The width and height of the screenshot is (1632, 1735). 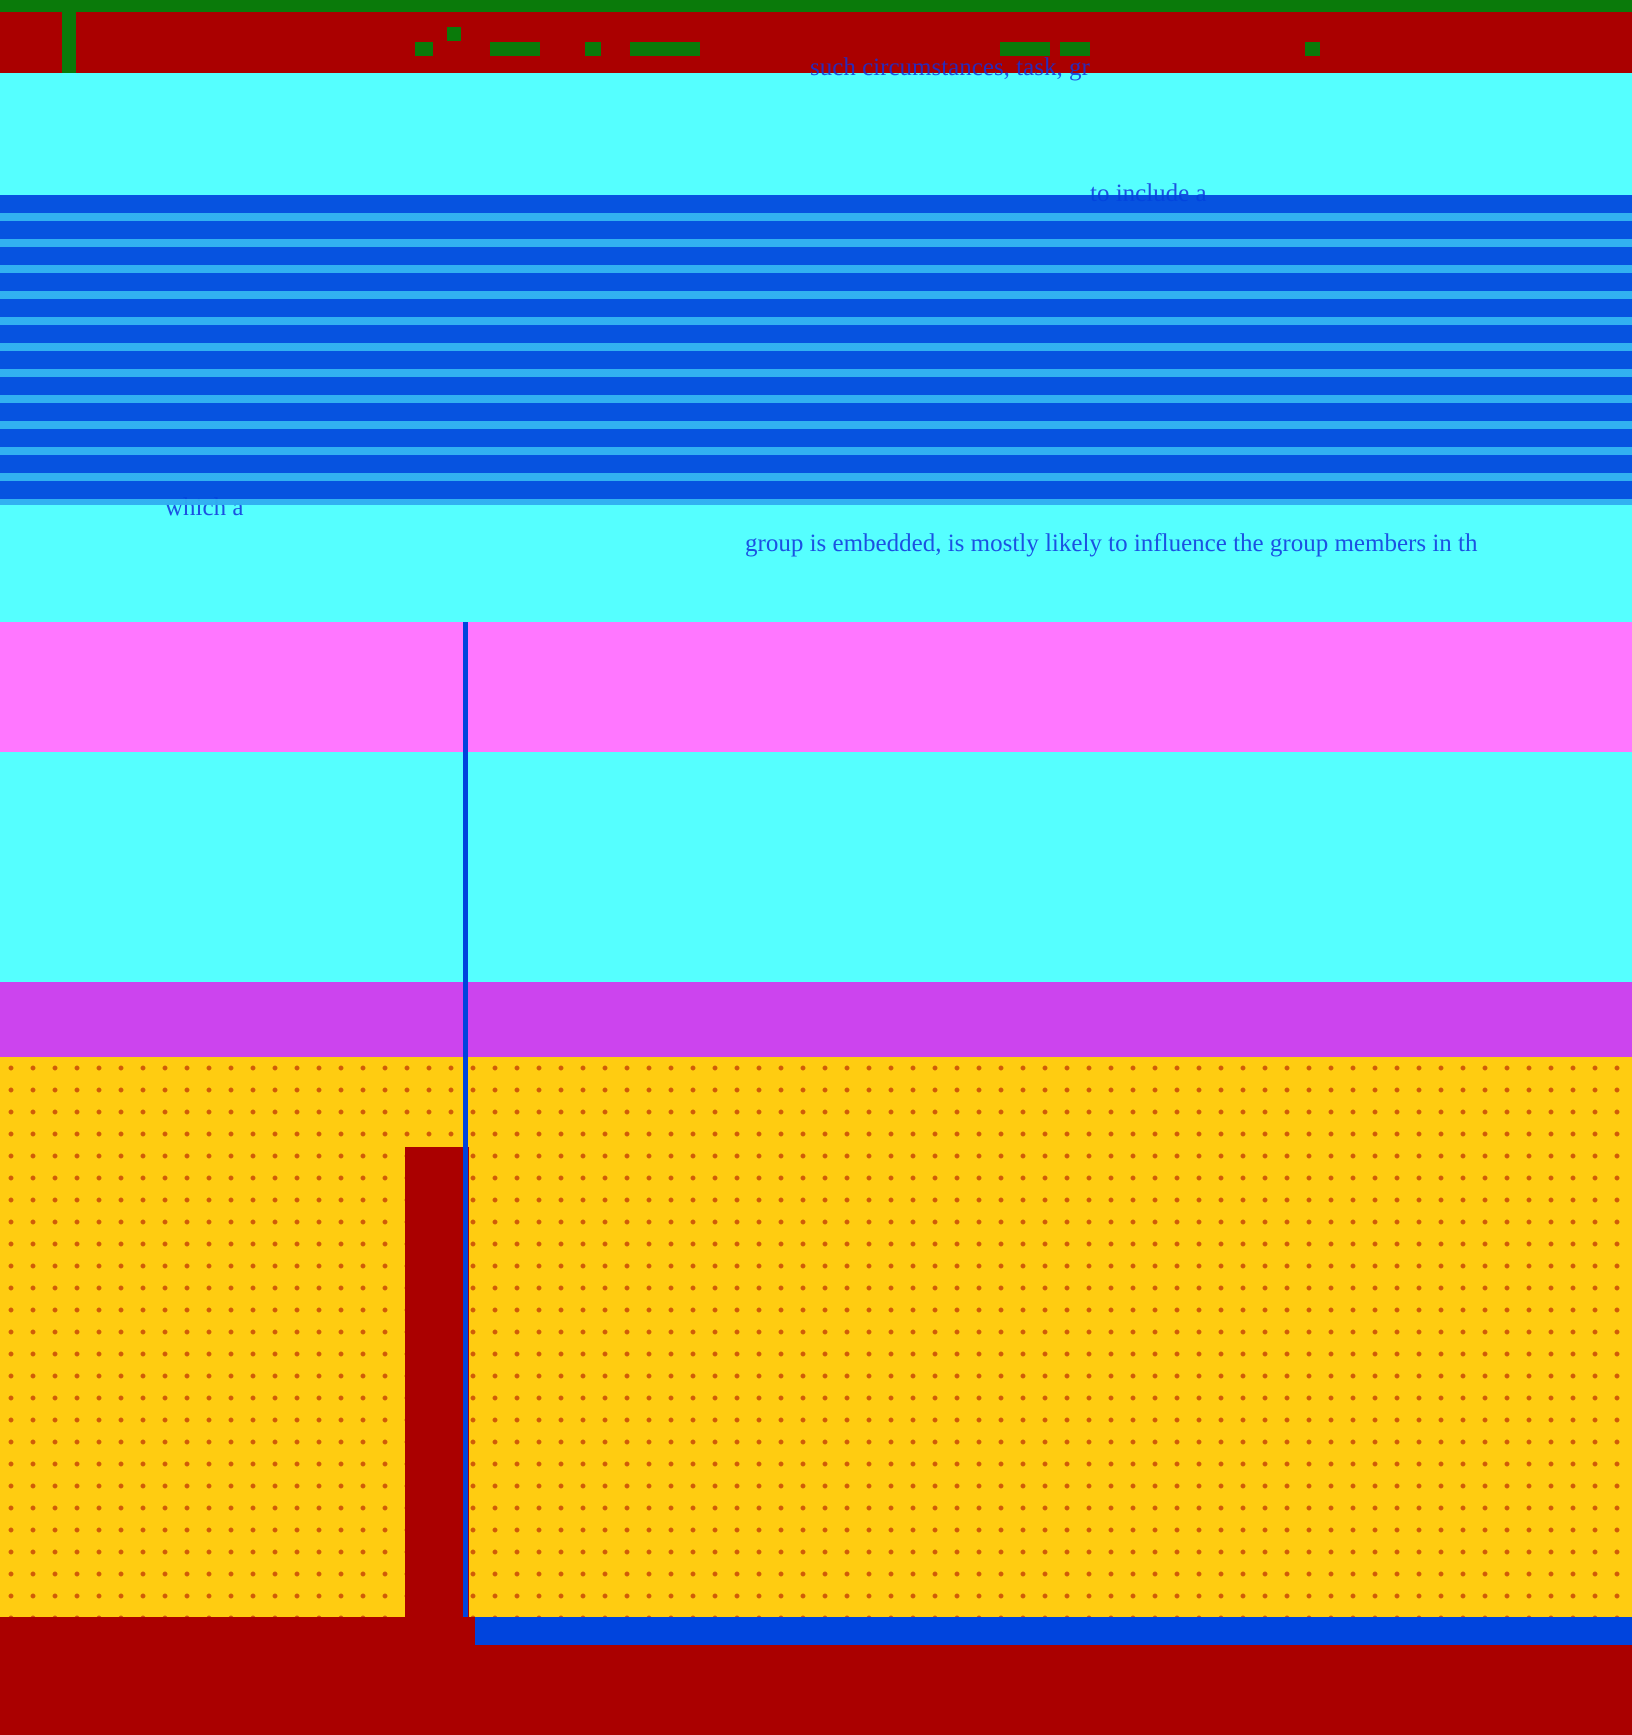 I want to click on title-bar, so click(x=816, y=36).